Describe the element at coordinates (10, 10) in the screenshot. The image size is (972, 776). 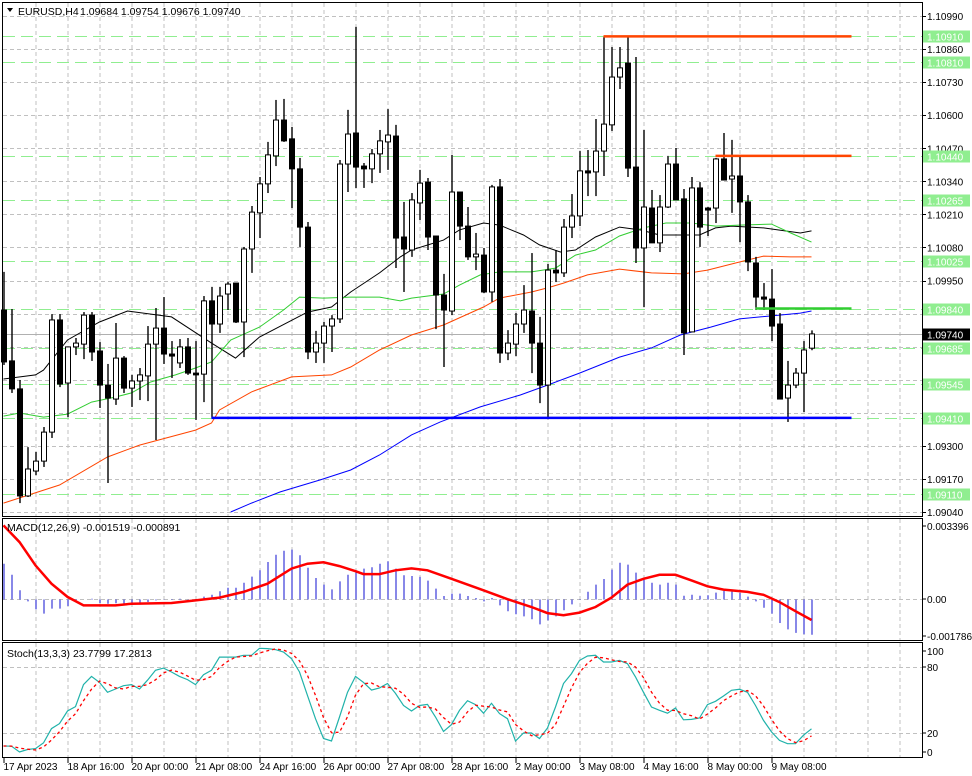
I see `dropdown-triangle-icon` at that location.